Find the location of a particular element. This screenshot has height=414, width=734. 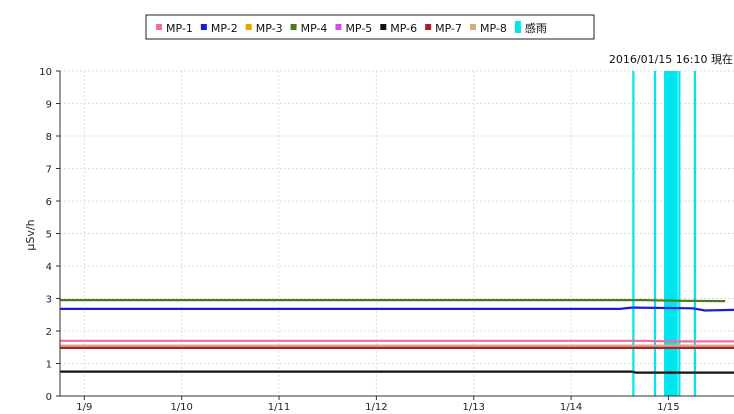

legend-label: 感雨 is located at coordinates (536, 28).